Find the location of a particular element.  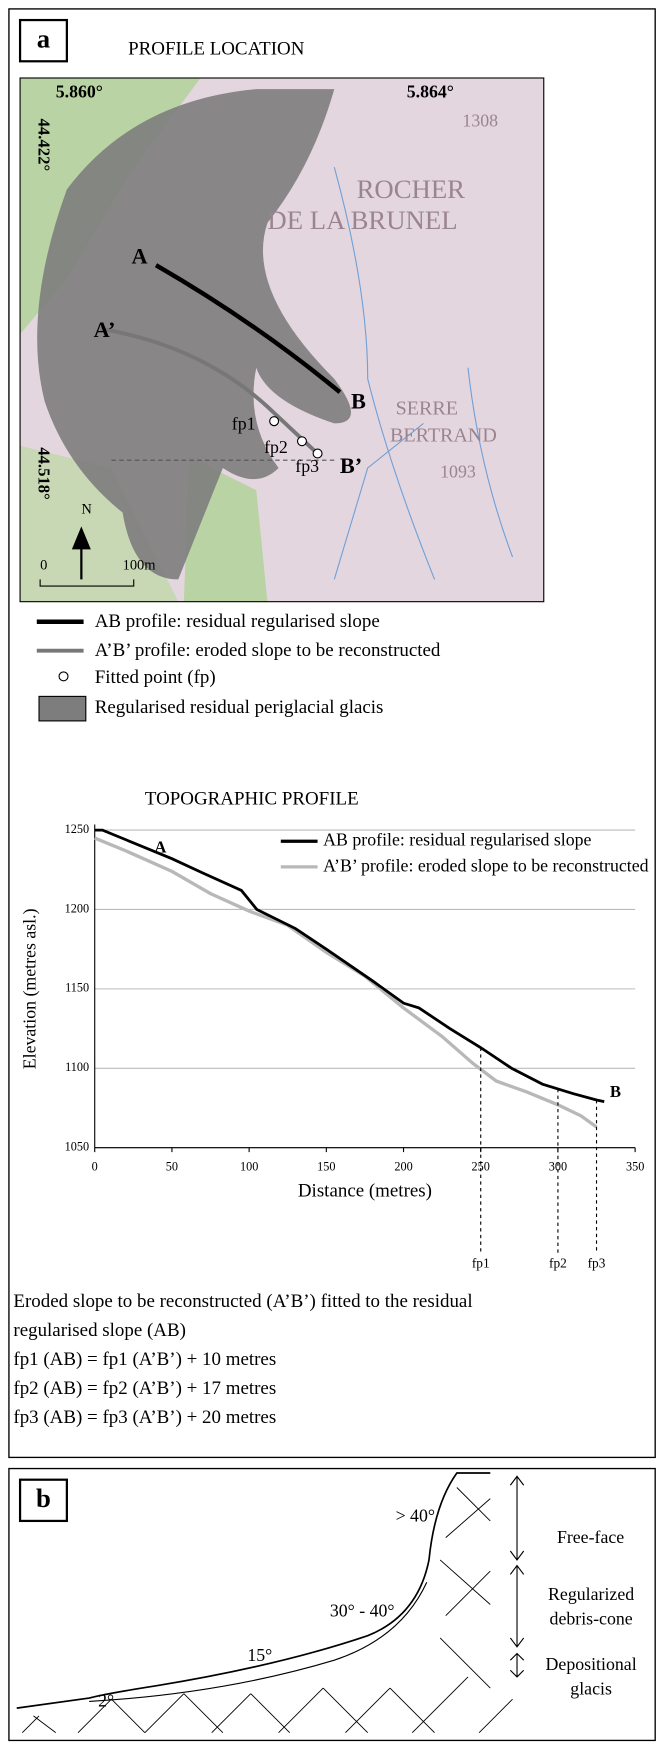

y-tick-label: 1050 is located at coordinates (77, 1146).